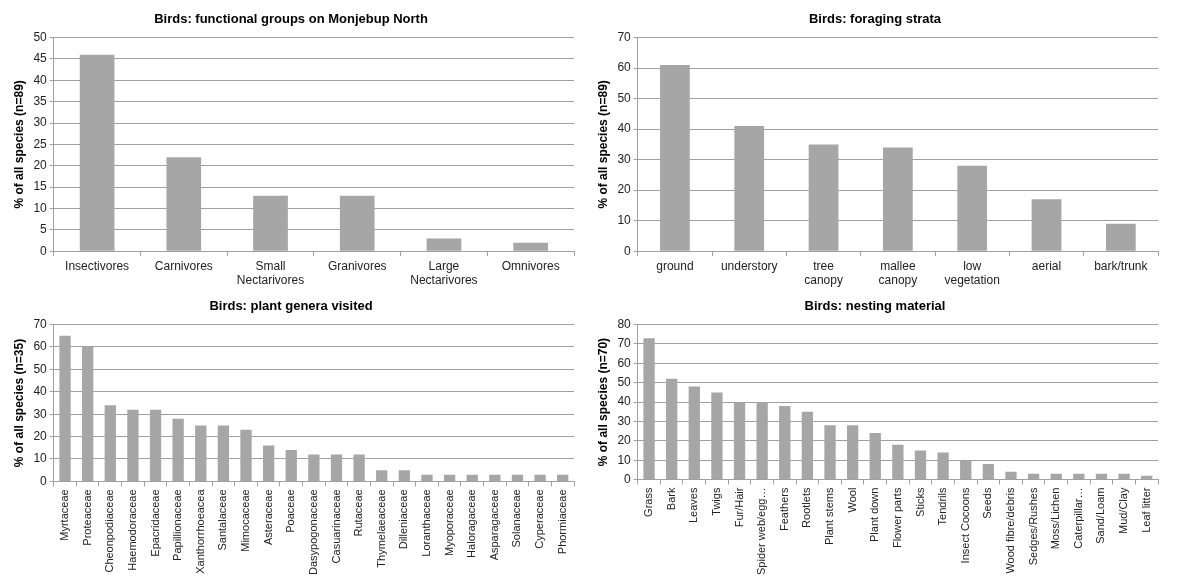 The image size is (1177, 586). I want to click on y-tick-label: 45, so click(40, 58).